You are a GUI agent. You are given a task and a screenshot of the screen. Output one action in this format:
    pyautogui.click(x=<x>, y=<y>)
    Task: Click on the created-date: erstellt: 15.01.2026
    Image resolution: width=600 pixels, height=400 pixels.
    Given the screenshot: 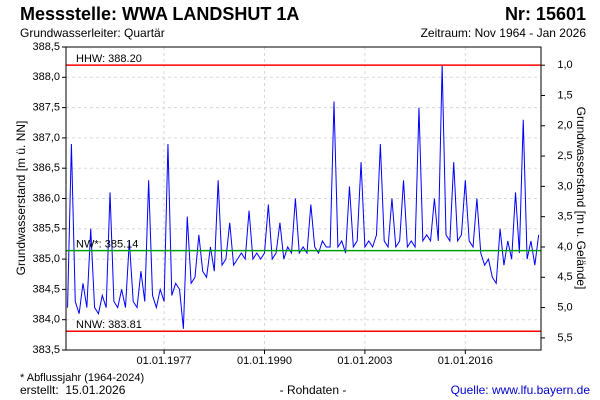 What is the action you would take?
    pyautogui.click(x=73, y=390)
    